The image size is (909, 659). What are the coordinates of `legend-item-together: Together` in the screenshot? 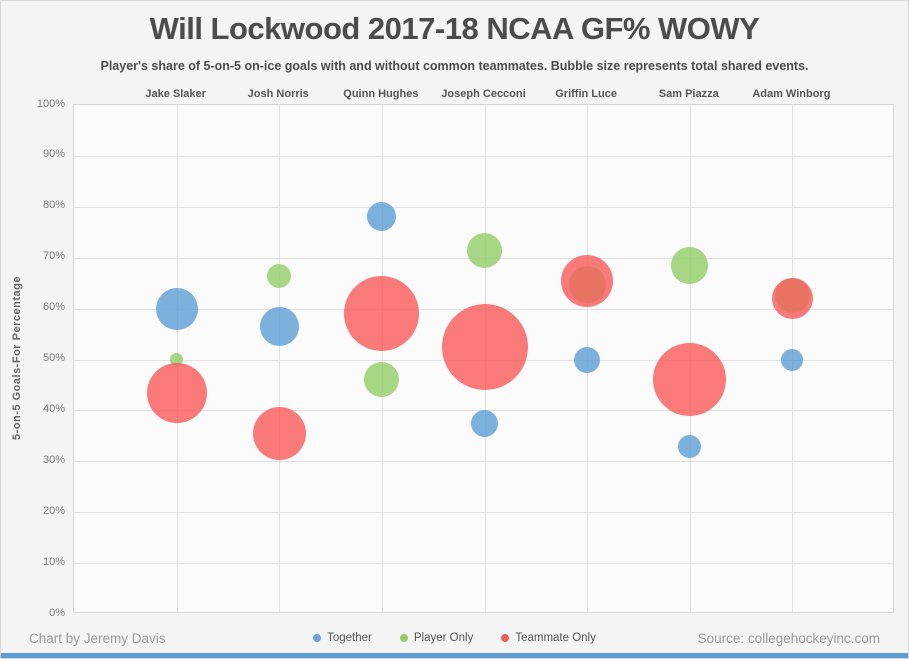 It's located at (342, 638).